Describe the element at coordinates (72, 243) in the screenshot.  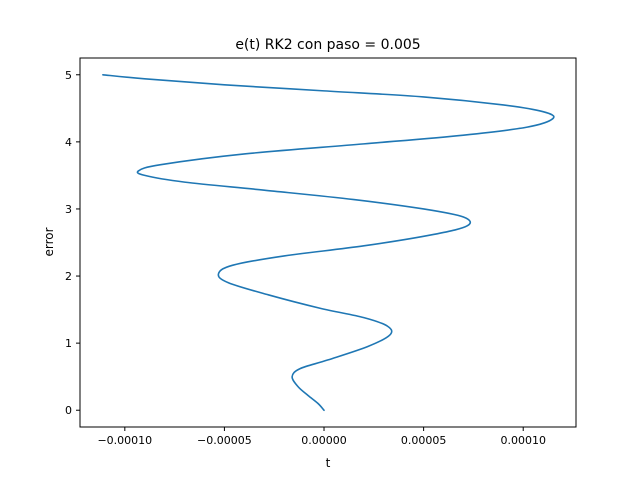
I see `y-axis-ticks: 0 1 2 3 4 5` at that location.